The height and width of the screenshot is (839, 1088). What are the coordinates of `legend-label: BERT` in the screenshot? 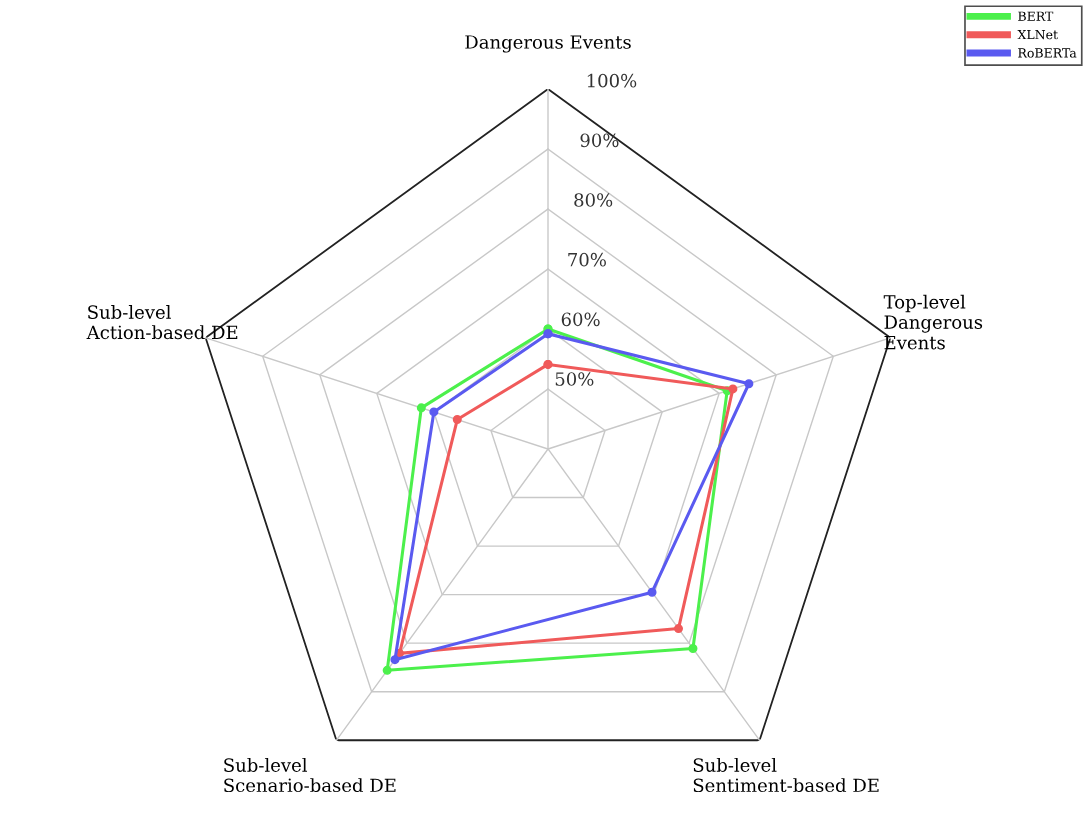 It's located at (1036, 16).